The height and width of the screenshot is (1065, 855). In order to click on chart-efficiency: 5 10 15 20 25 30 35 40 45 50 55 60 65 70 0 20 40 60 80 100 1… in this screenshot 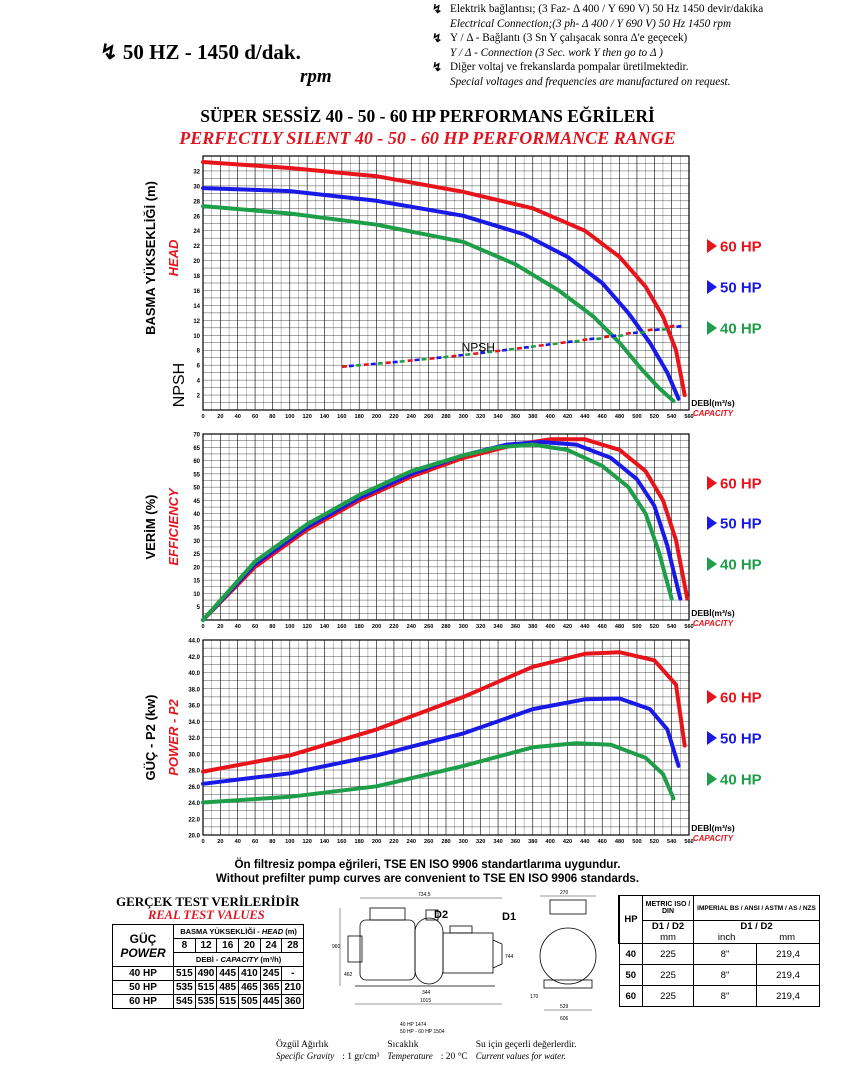, I will do `click(452, 532)`.